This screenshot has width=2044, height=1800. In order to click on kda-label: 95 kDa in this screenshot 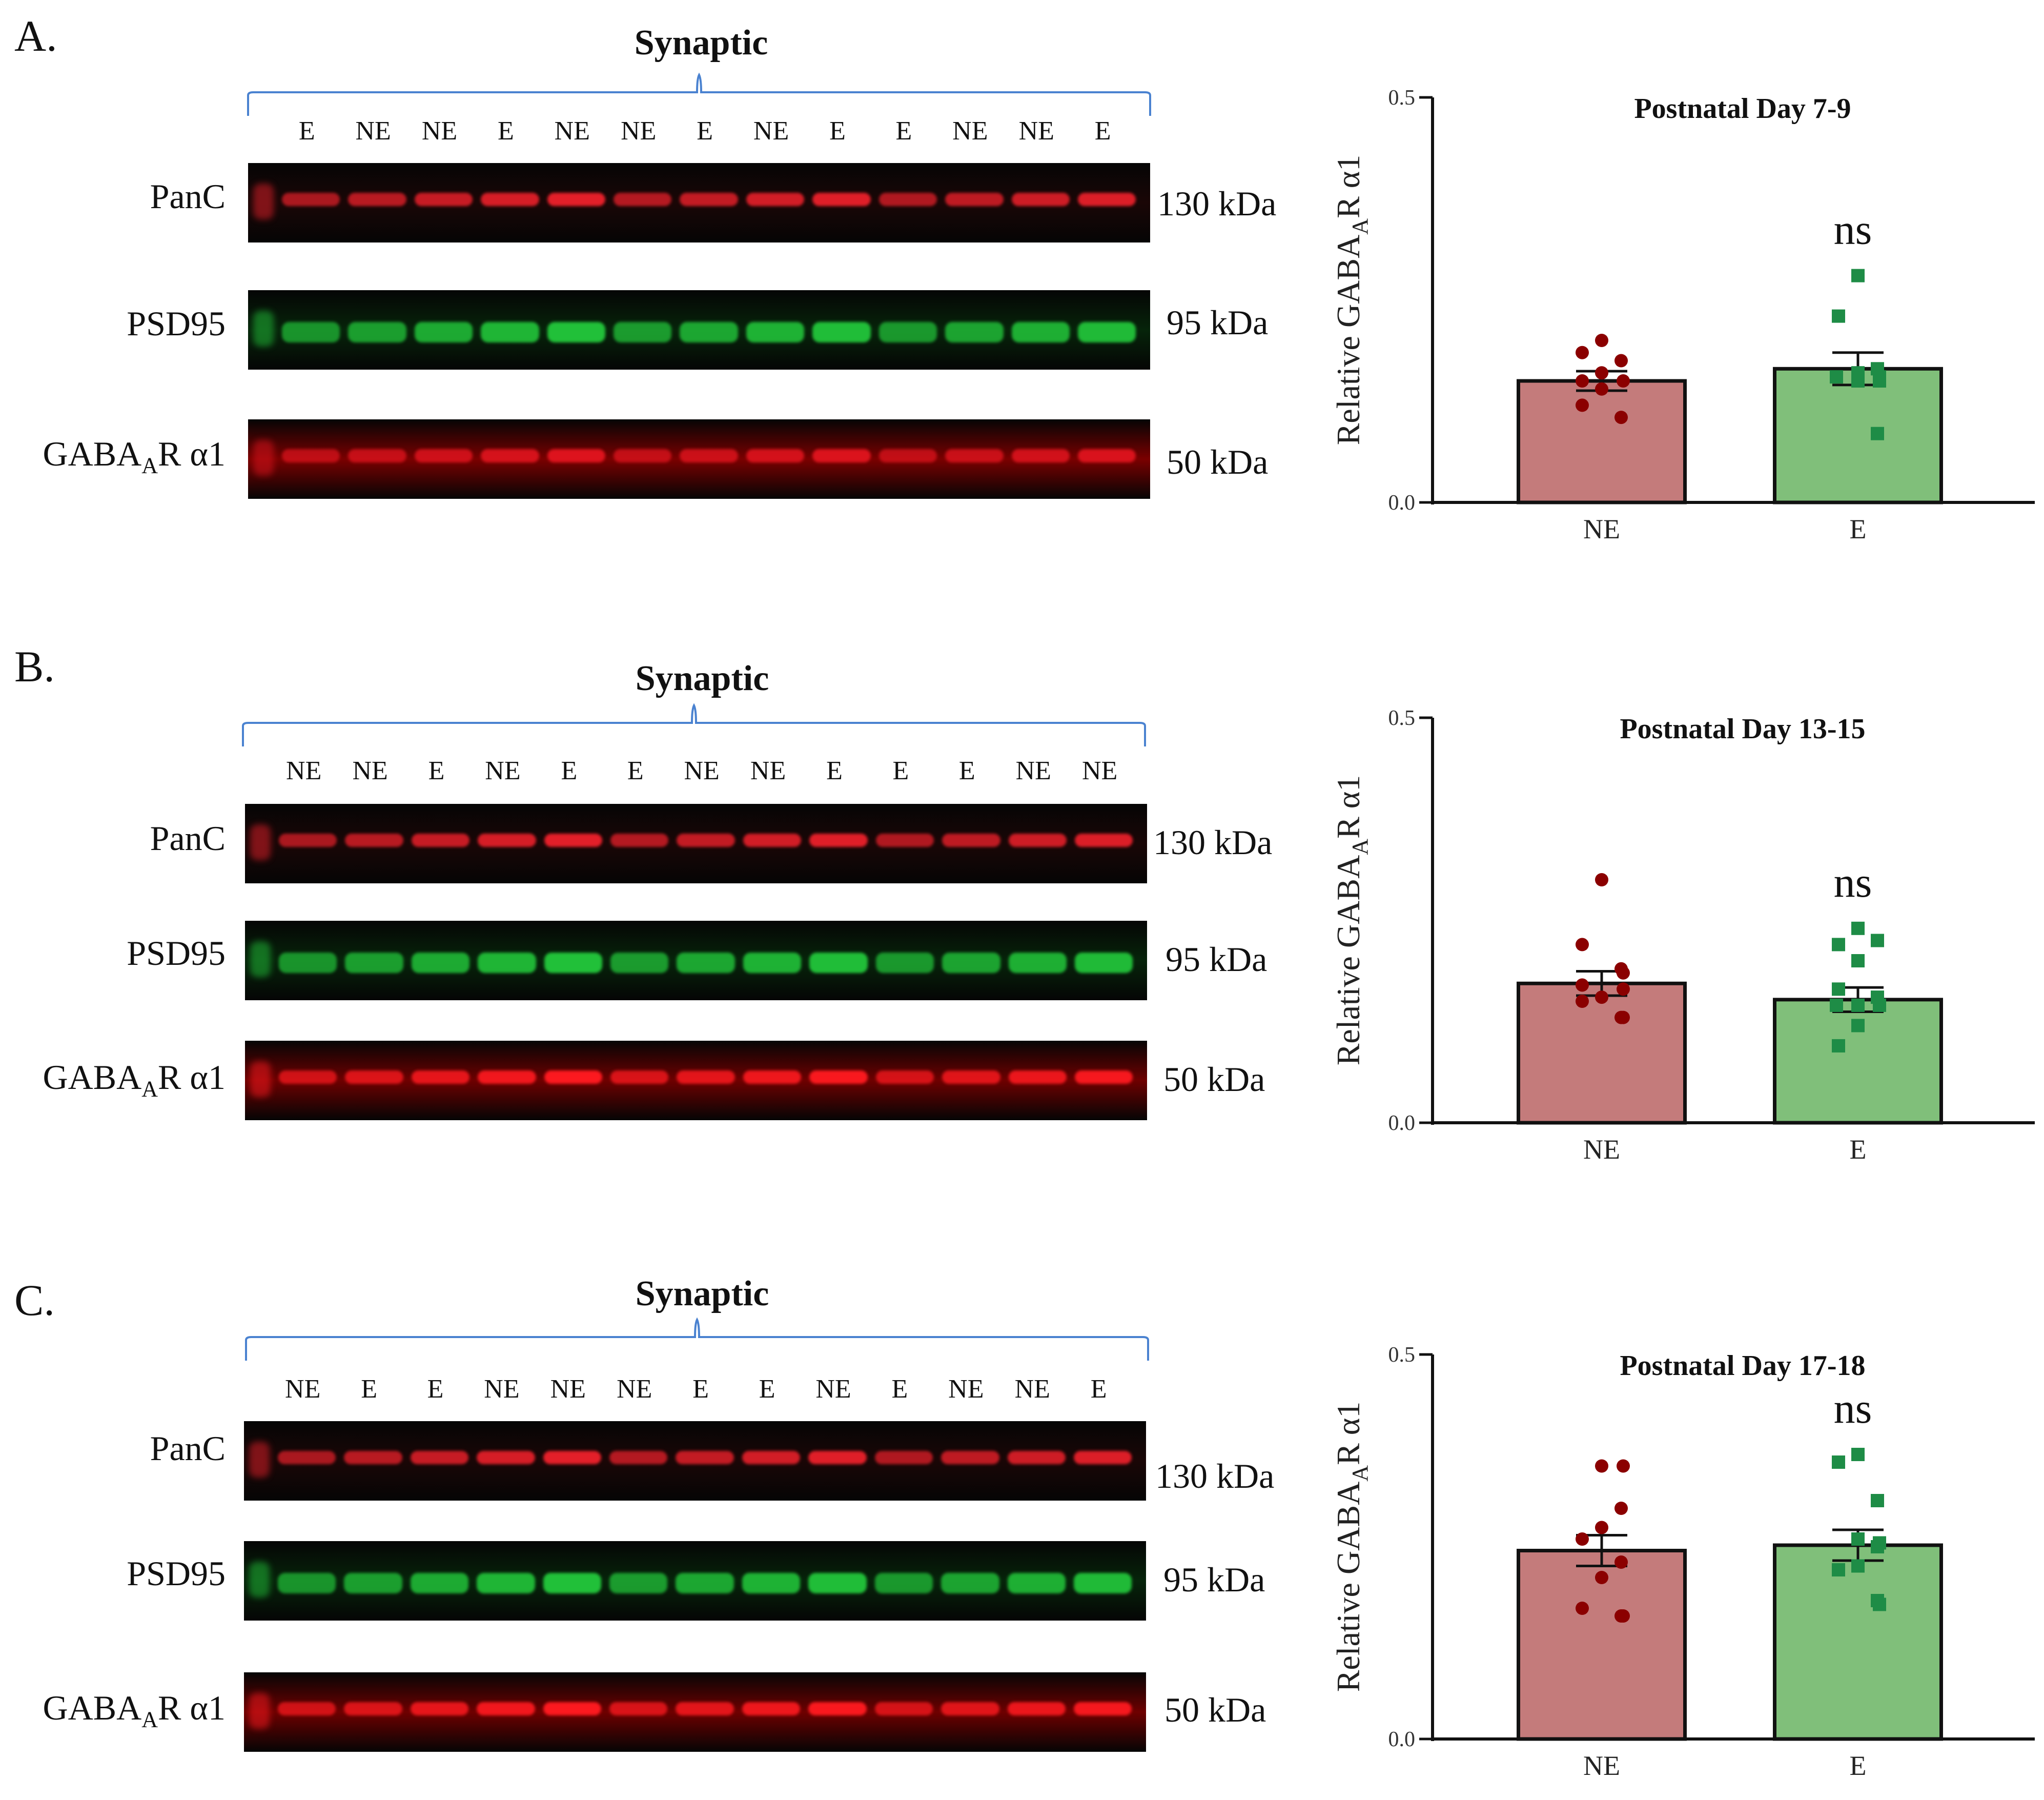, I will do `click(1217, 959)`.